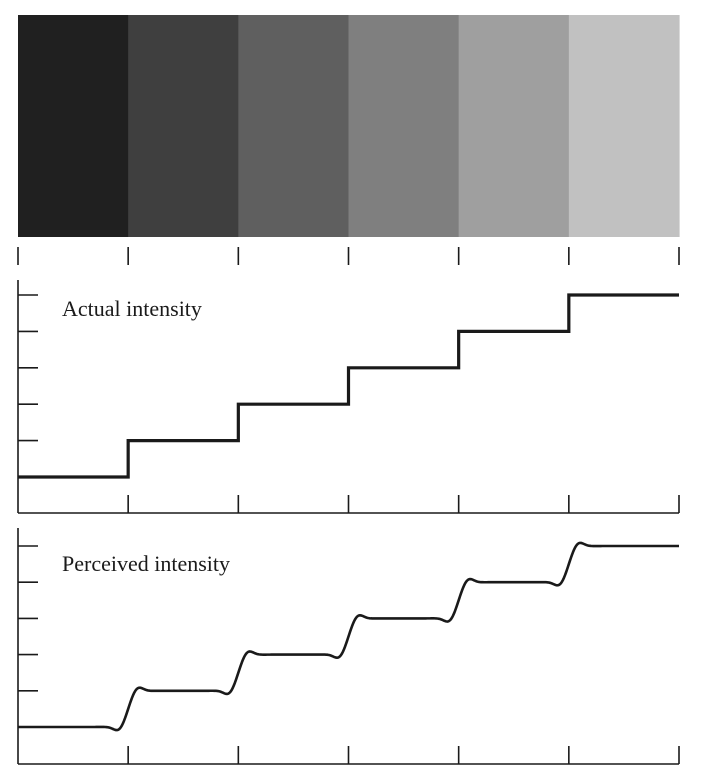 This screenshot has width=706, height=782. Describe the element at coordinates (132, 308) in the screenshot. I see `actual-intensity-label: Actual intensity` at that location.